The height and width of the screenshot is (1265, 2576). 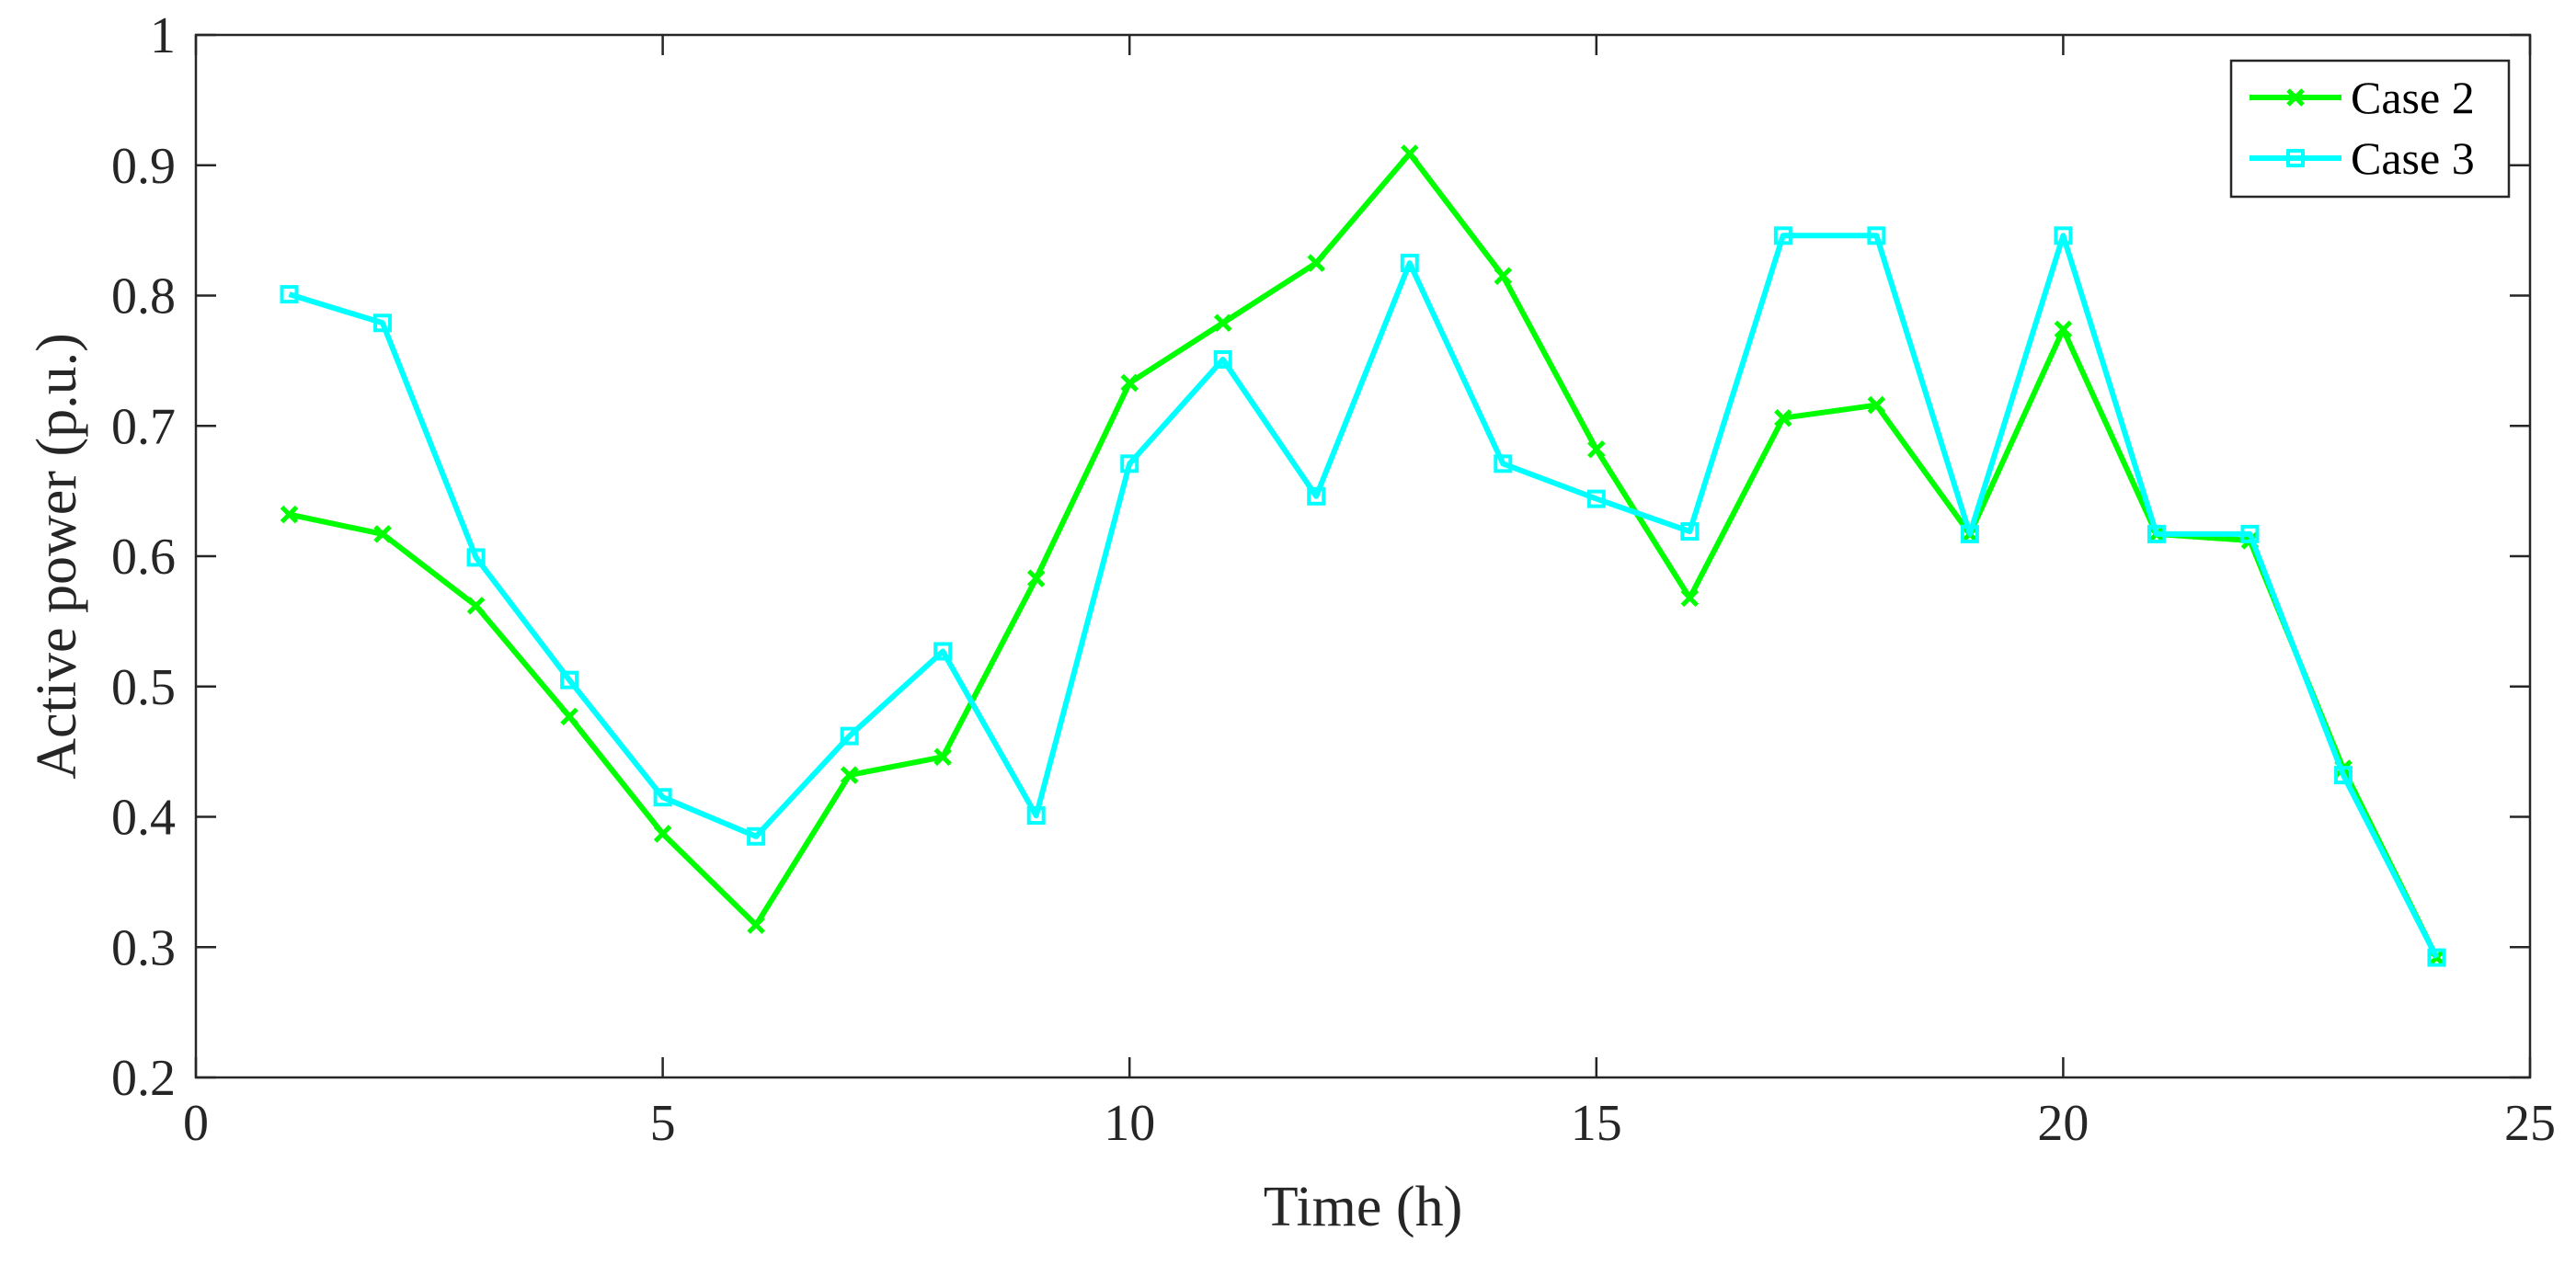 What do you see at coordinates (143, 296) in the screenshot?
I see `y-tick-label: 0.8` at bounding box center [143, 296].